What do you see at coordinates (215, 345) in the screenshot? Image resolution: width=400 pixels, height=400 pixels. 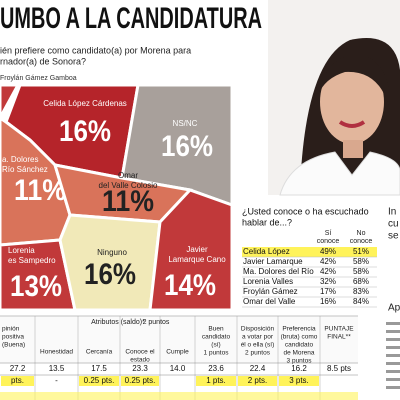 I see `column-header: (sí)` at bounding box center [215, 345].